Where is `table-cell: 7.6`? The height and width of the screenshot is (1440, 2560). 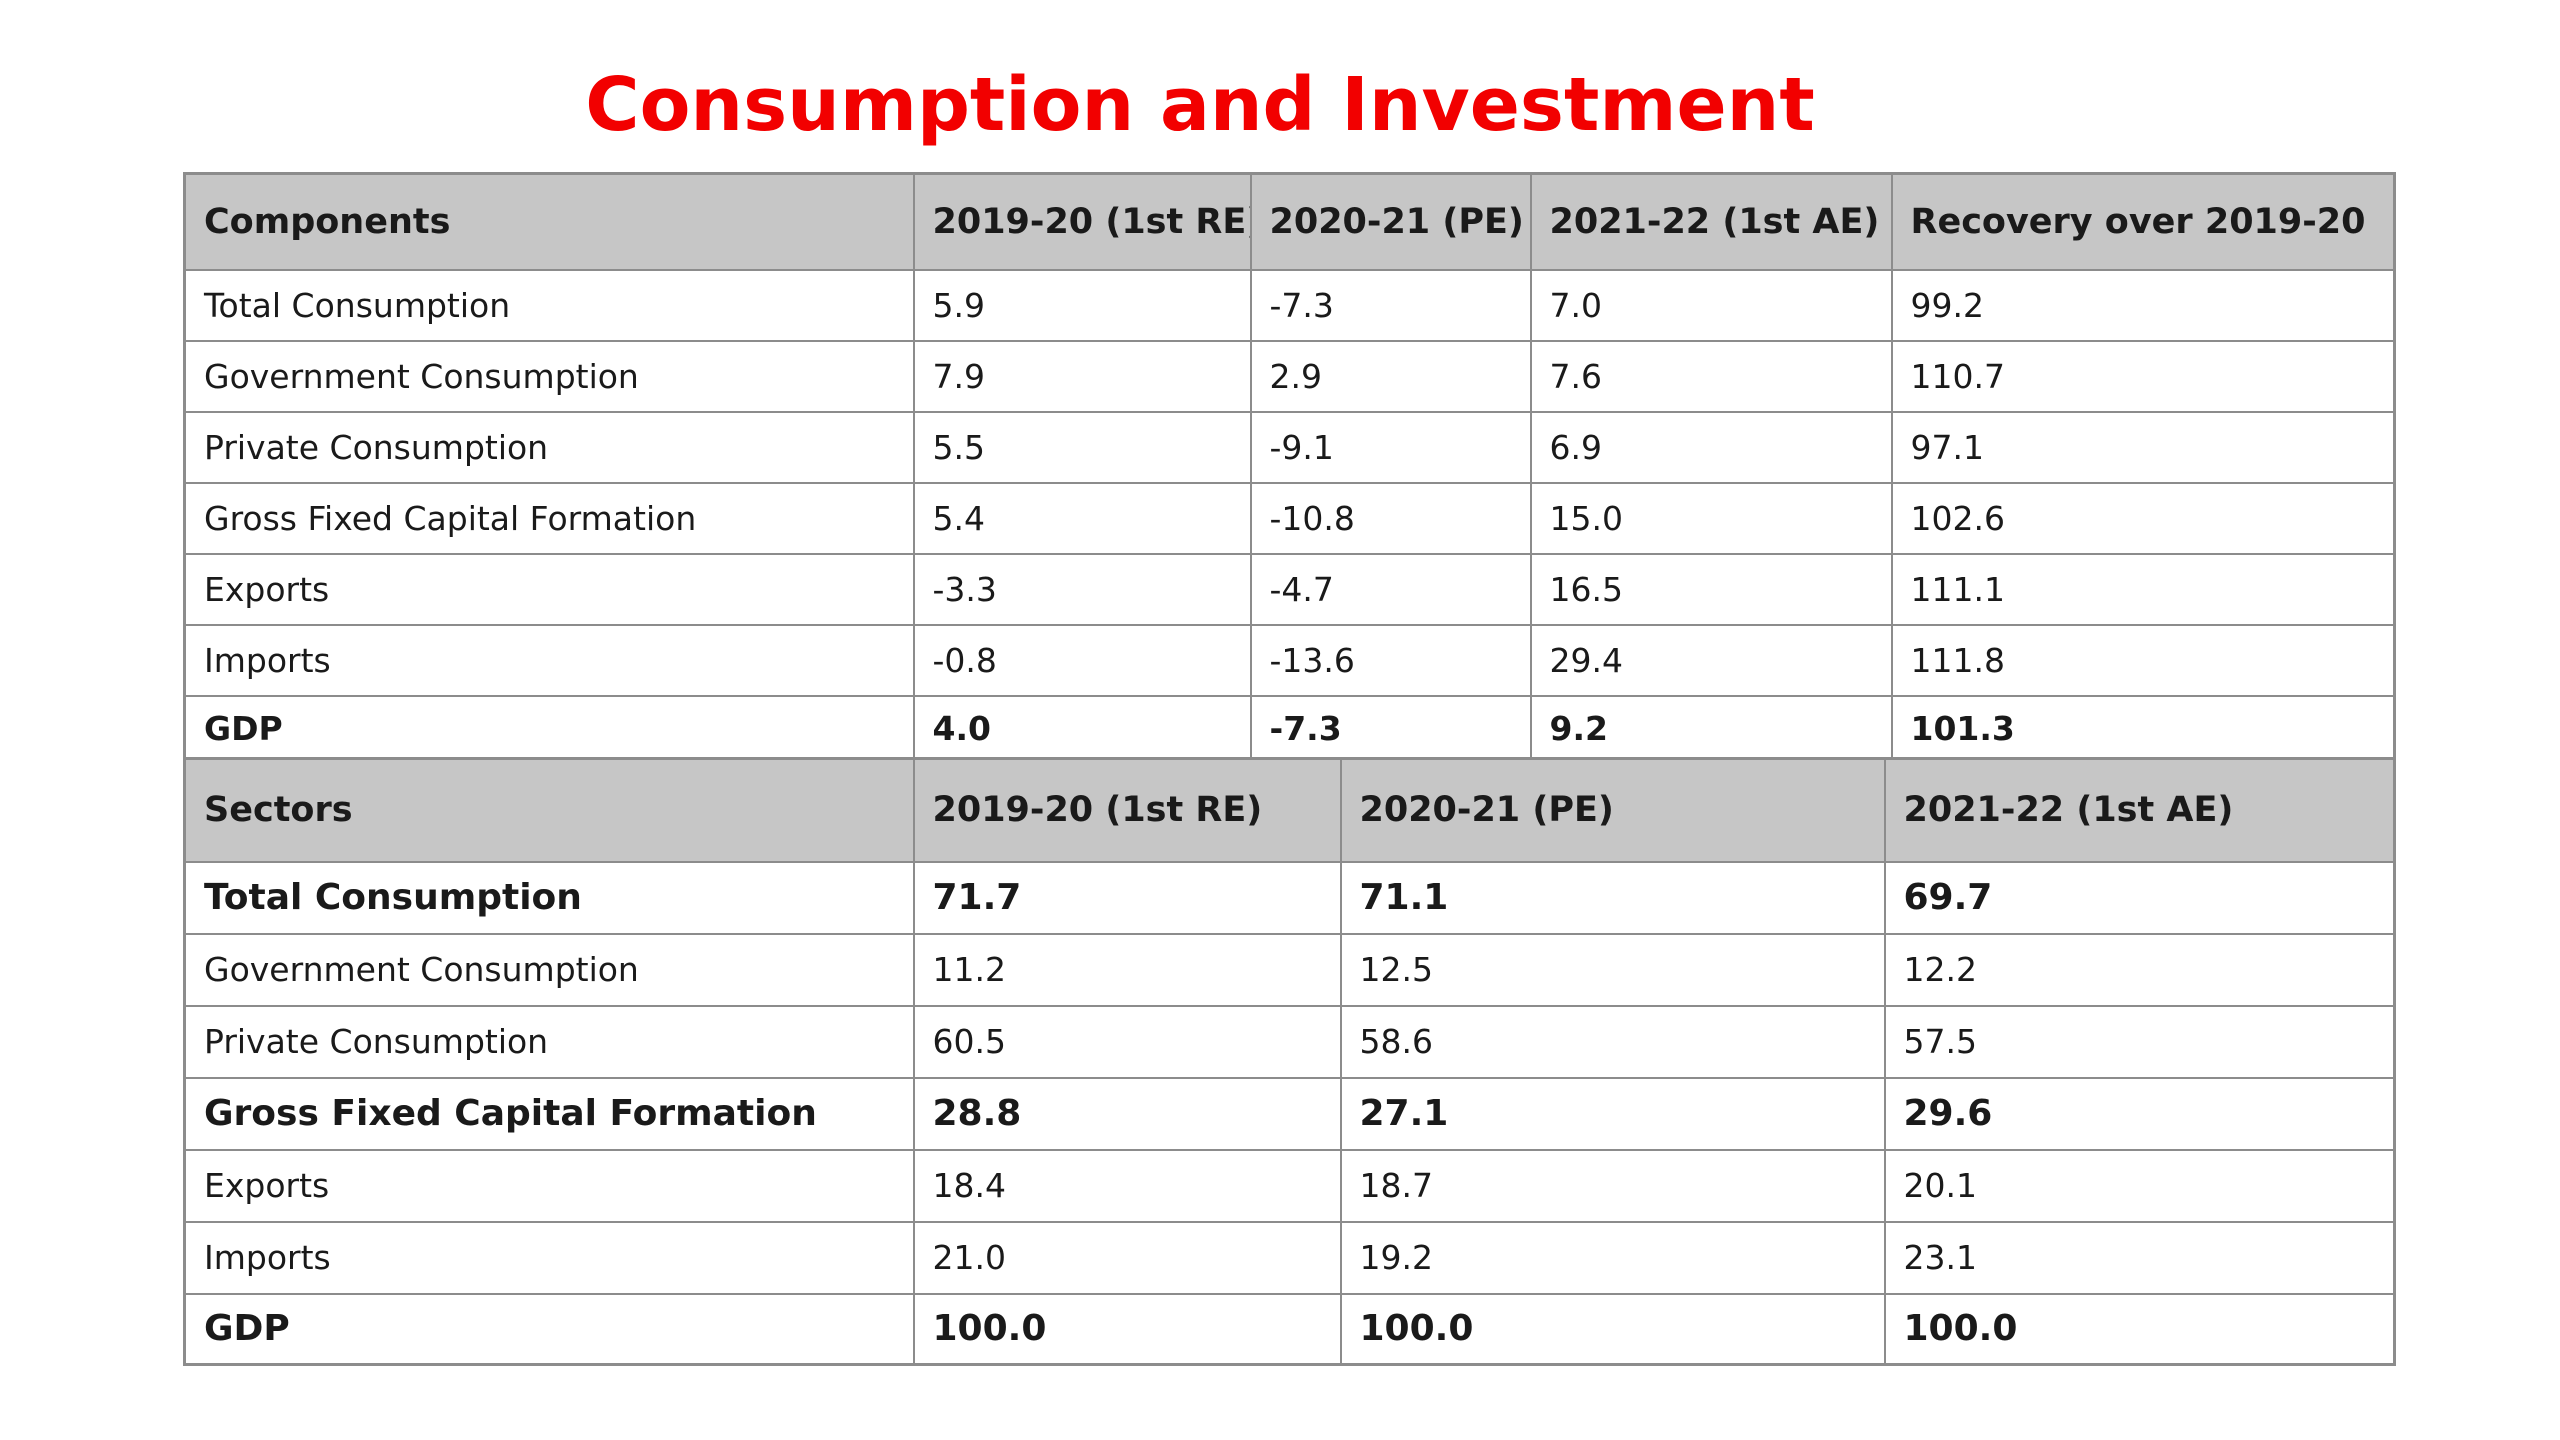 table-cell: 7.6 is located at coordinates (1711, 376).